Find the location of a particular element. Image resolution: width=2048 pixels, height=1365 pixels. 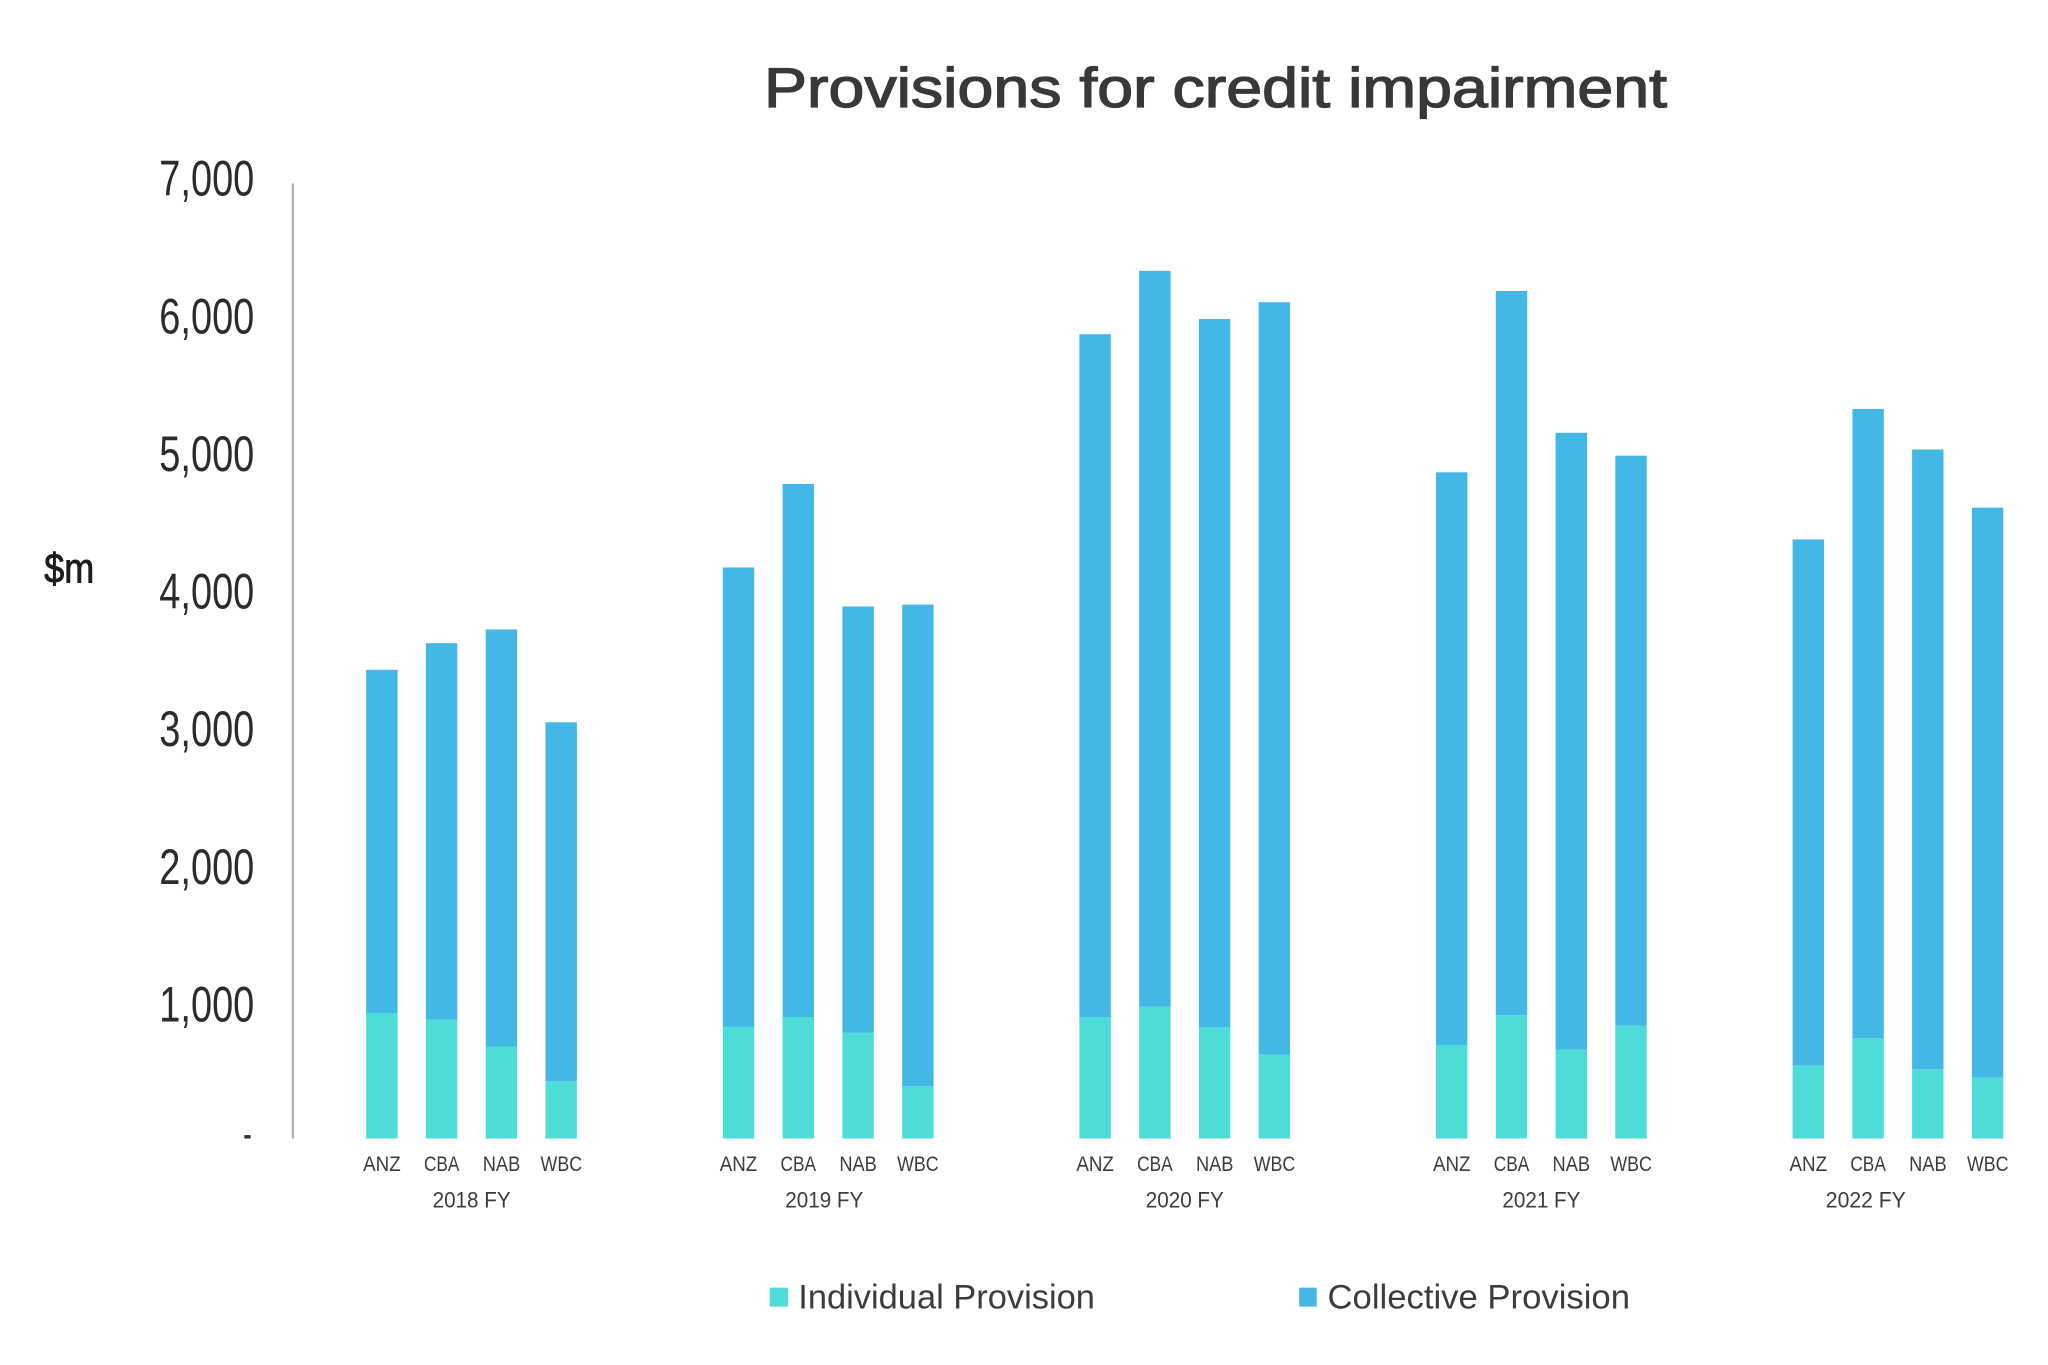

svg-text: 2018 FY is located at coordinates (472, 1199).